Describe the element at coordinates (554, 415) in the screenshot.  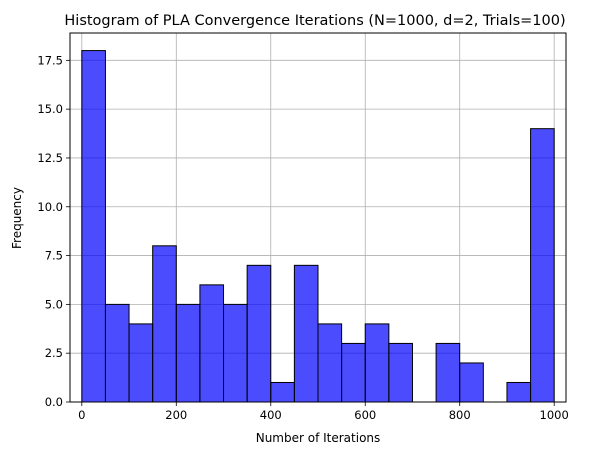
I see `x-tick-label: 1000` at that location.